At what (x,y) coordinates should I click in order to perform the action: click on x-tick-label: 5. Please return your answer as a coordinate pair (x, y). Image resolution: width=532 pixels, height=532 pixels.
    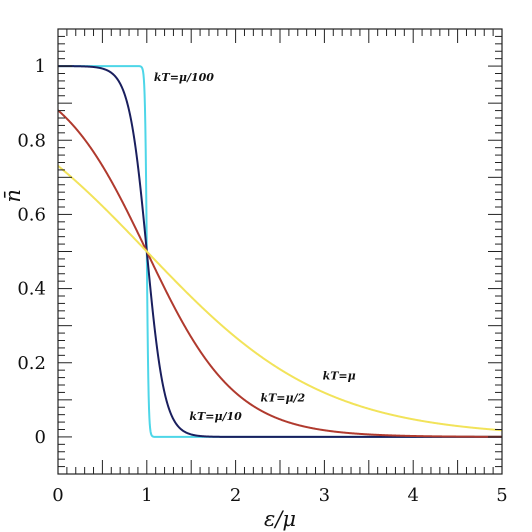
    Looking at the image, I should click on (501, 495).